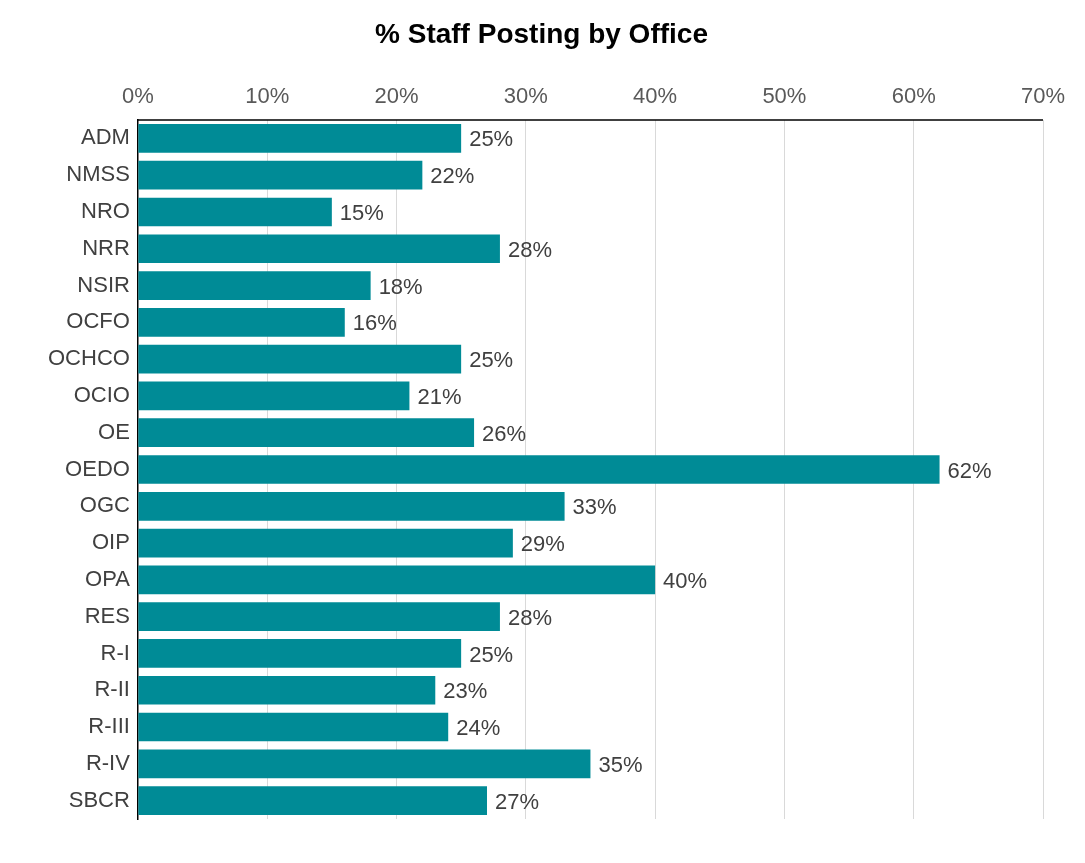  Describe the element at coordinates (465, 691) in the screenshot. I see `data-label: 23%` at that location.